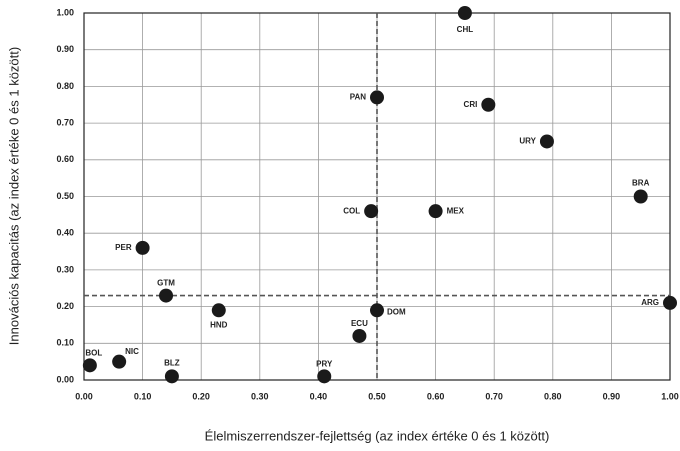  Describe the element at coordinates (65, 343) in the screenshot. I see `y-tick-label: 0.10` at that location.